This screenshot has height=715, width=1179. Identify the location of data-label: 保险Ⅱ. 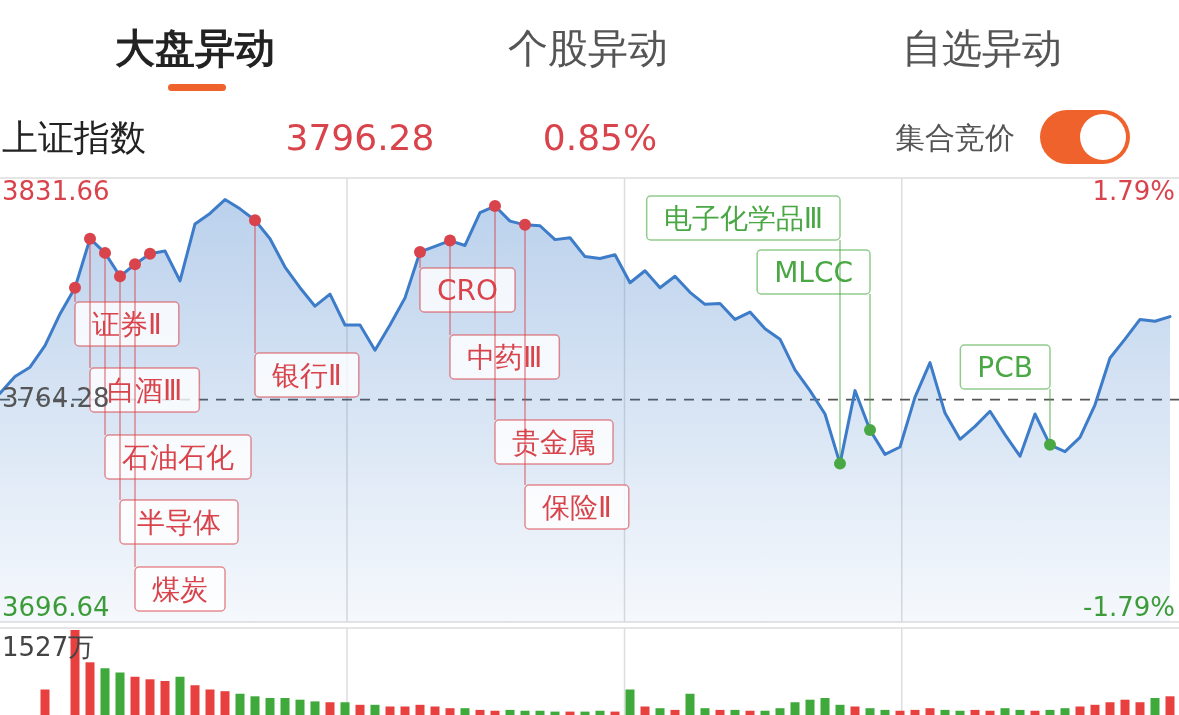
(577, 507).